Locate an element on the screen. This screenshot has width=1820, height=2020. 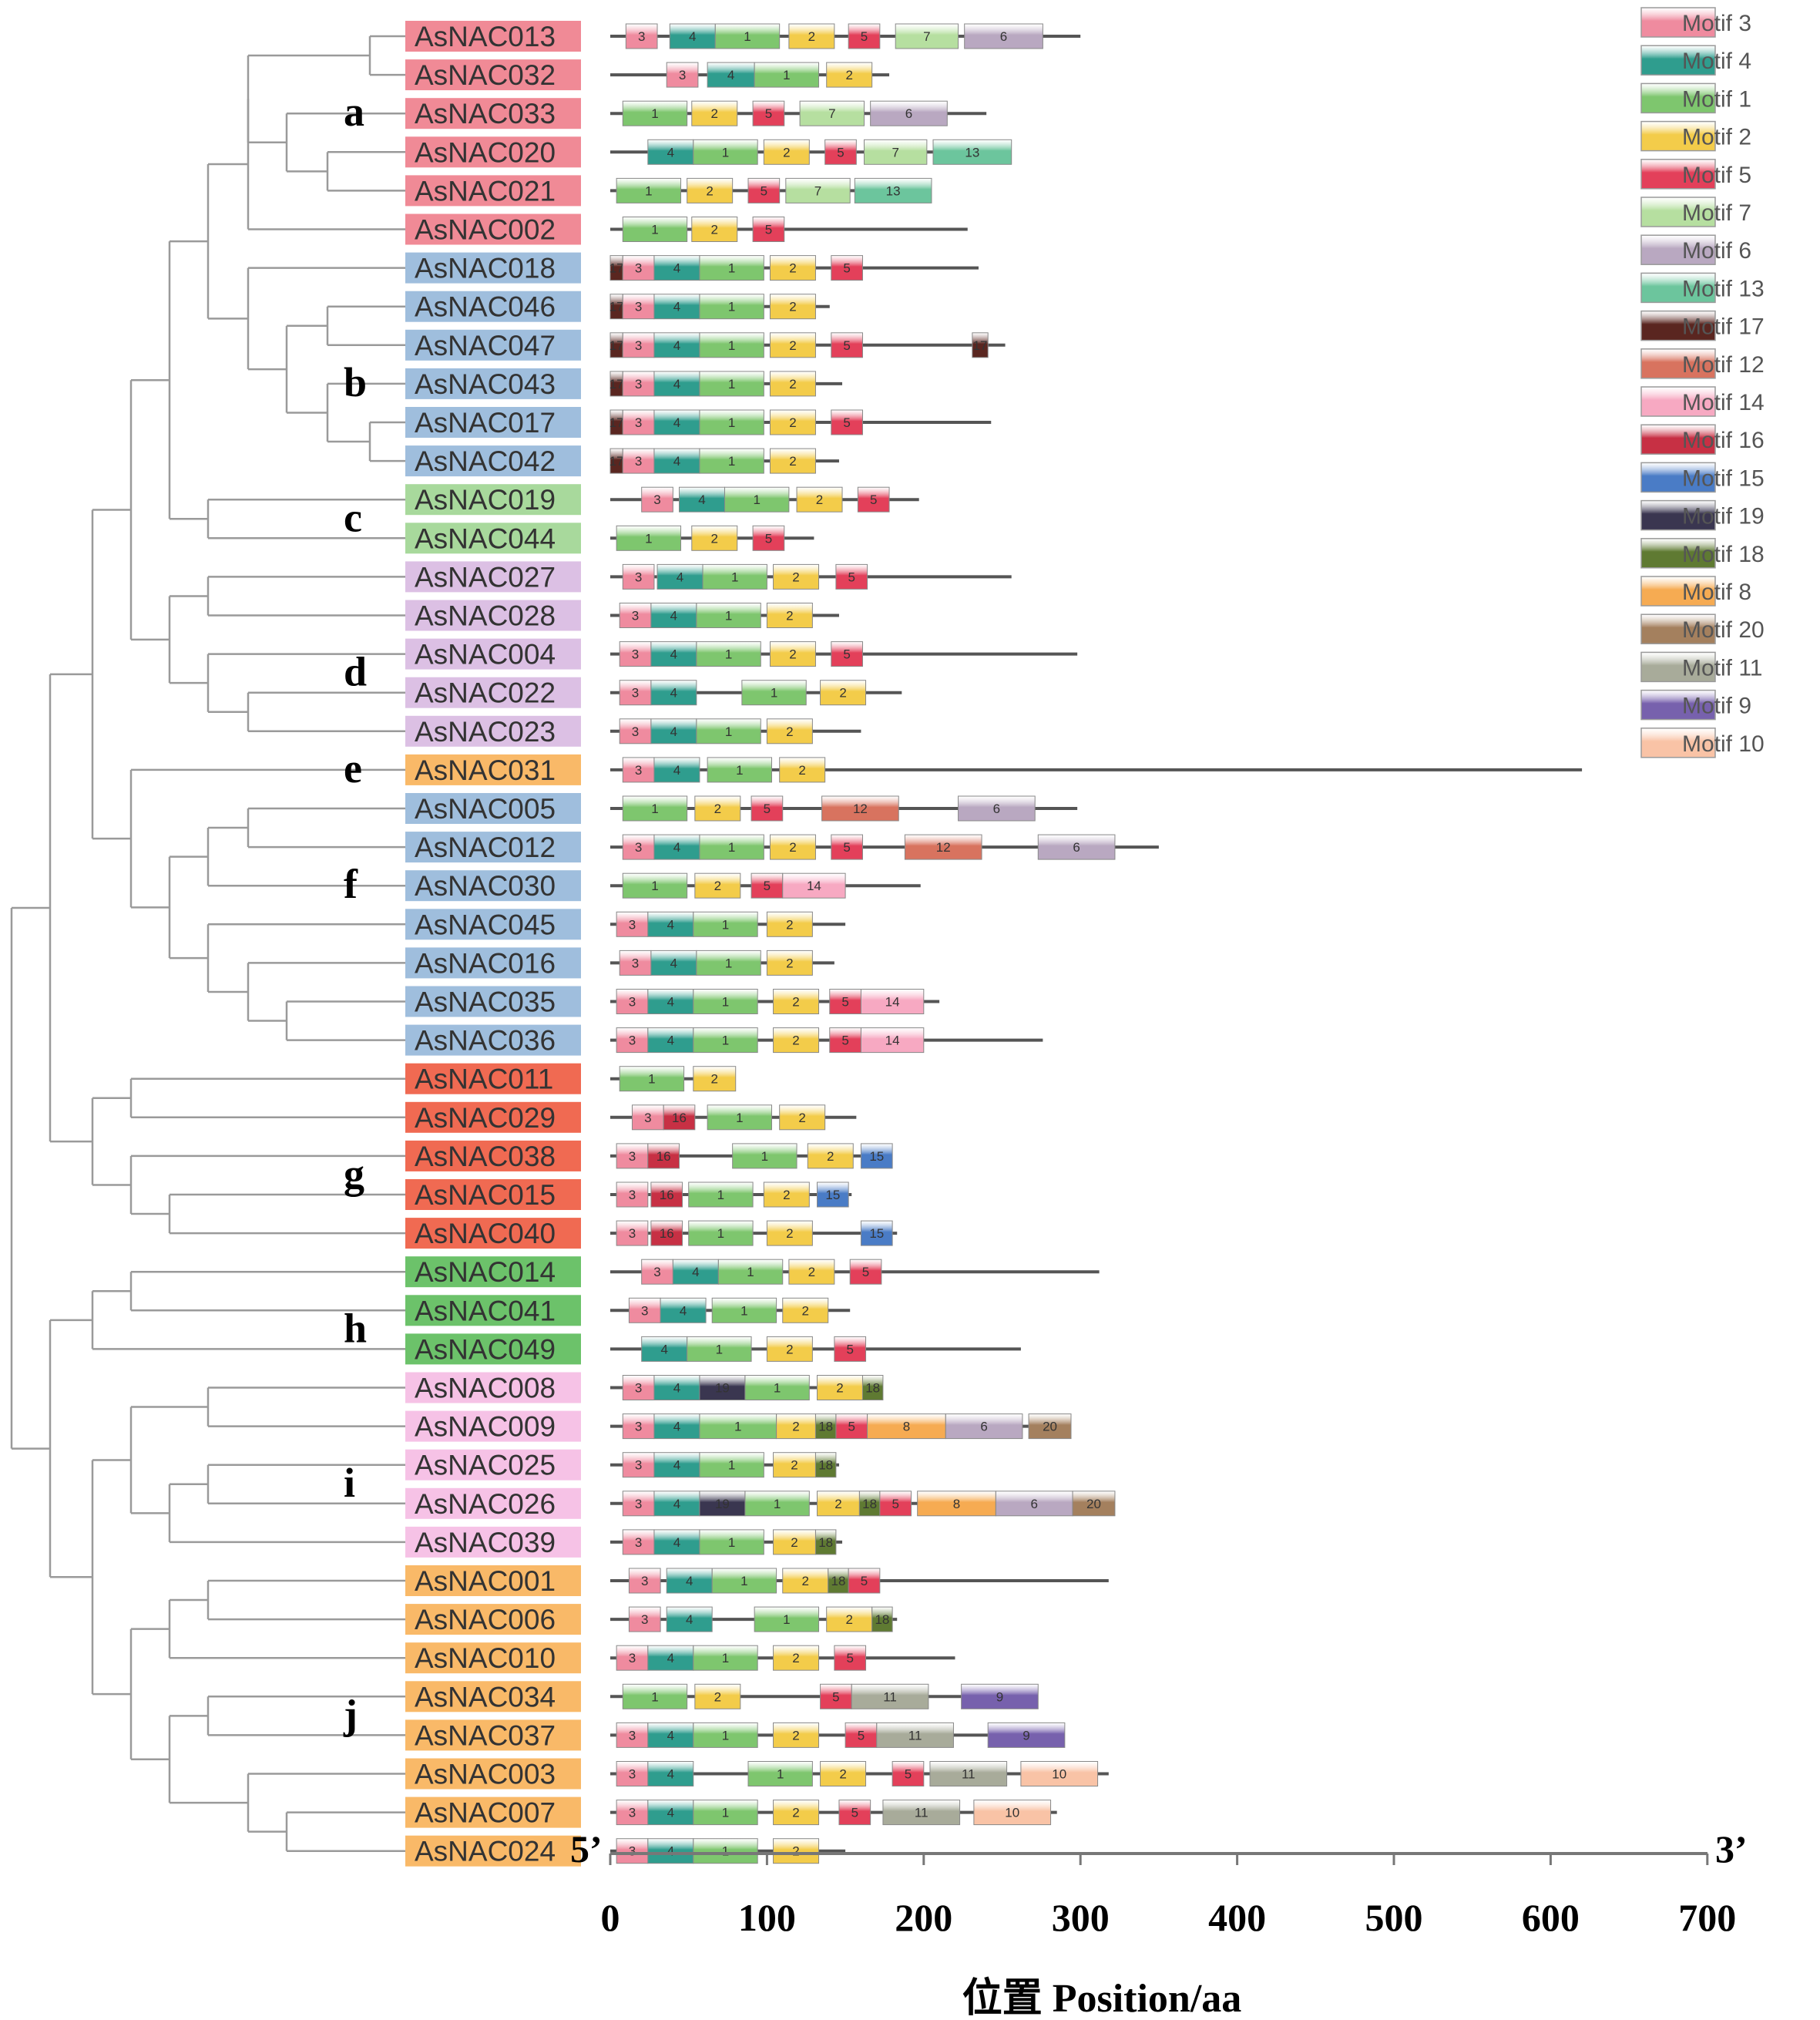
motif-7-box: 7 is located at coordinates (927, 36).